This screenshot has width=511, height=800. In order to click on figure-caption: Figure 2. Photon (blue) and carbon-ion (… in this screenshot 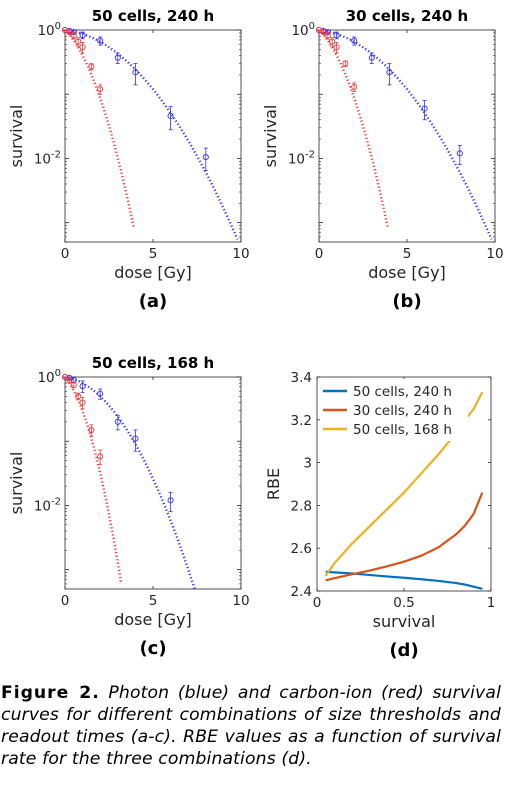, I will do `click(251, 726)`.